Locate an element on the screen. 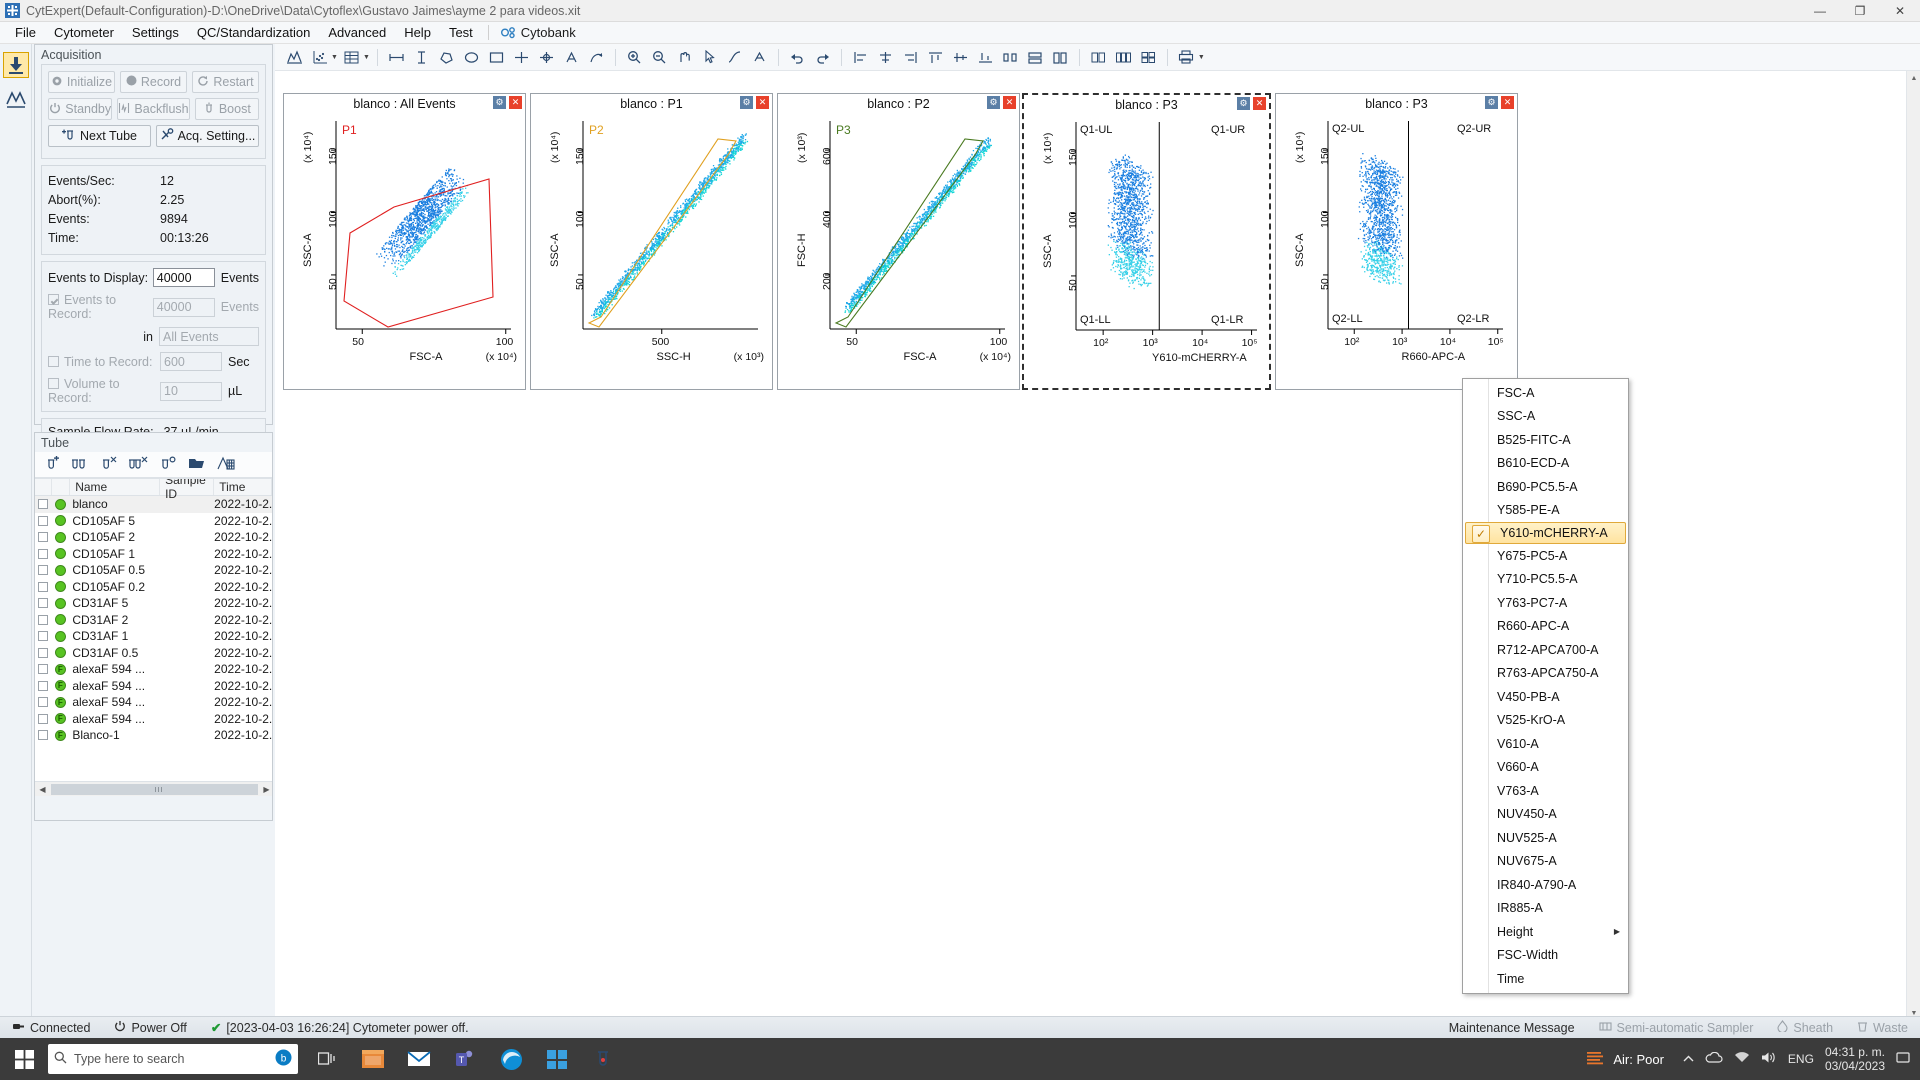 This screenshot has width=1920, height=1080. menu-test: Test is located at coordinates (460, 32).